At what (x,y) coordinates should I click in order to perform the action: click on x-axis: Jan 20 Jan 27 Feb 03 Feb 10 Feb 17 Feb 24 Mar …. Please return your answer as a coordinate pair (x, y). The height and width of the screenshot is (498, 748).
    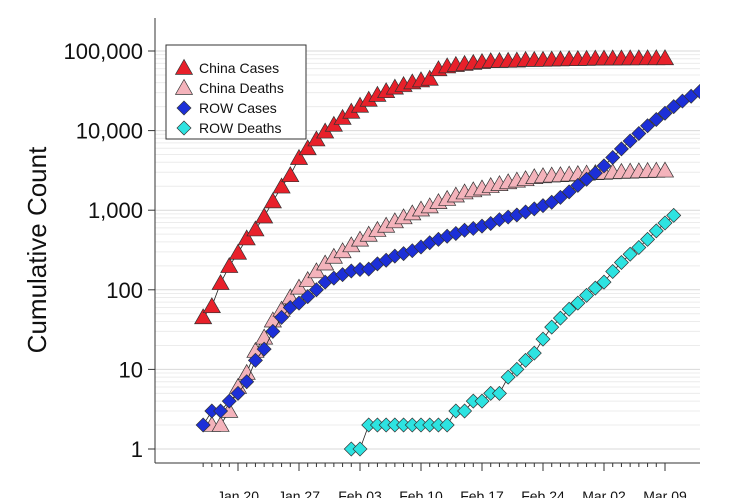
    Looking at the image, I should click on (444, 480).